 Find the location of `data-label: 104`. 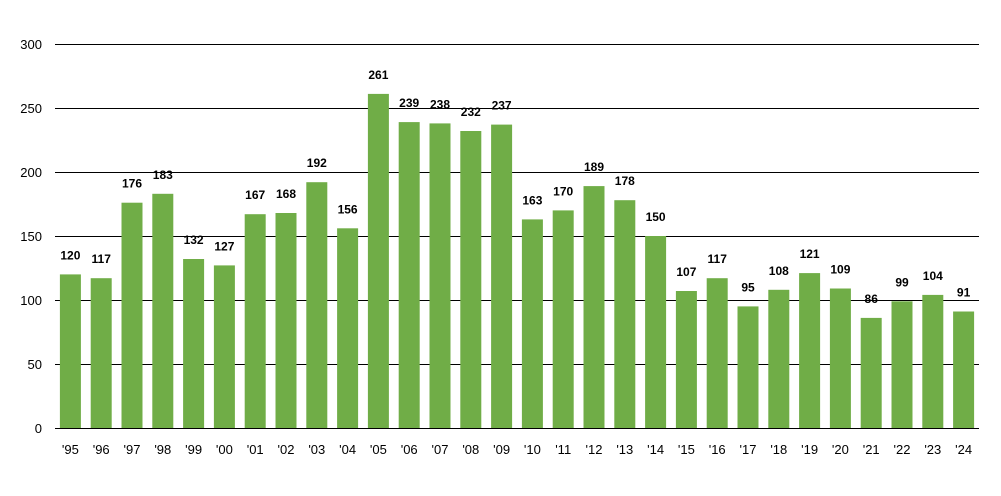

data-label: 104 is located at coordinates (933, 276).